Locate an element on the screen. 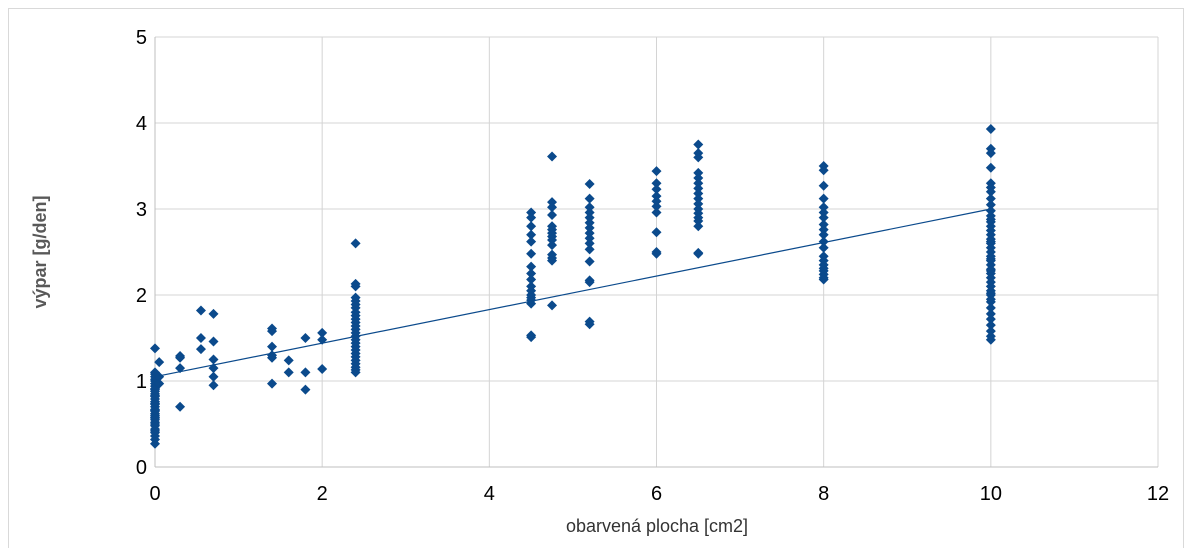  x-tick-labels: 0 2 4 6 8 10 12 is located at coordinates (659, 494).